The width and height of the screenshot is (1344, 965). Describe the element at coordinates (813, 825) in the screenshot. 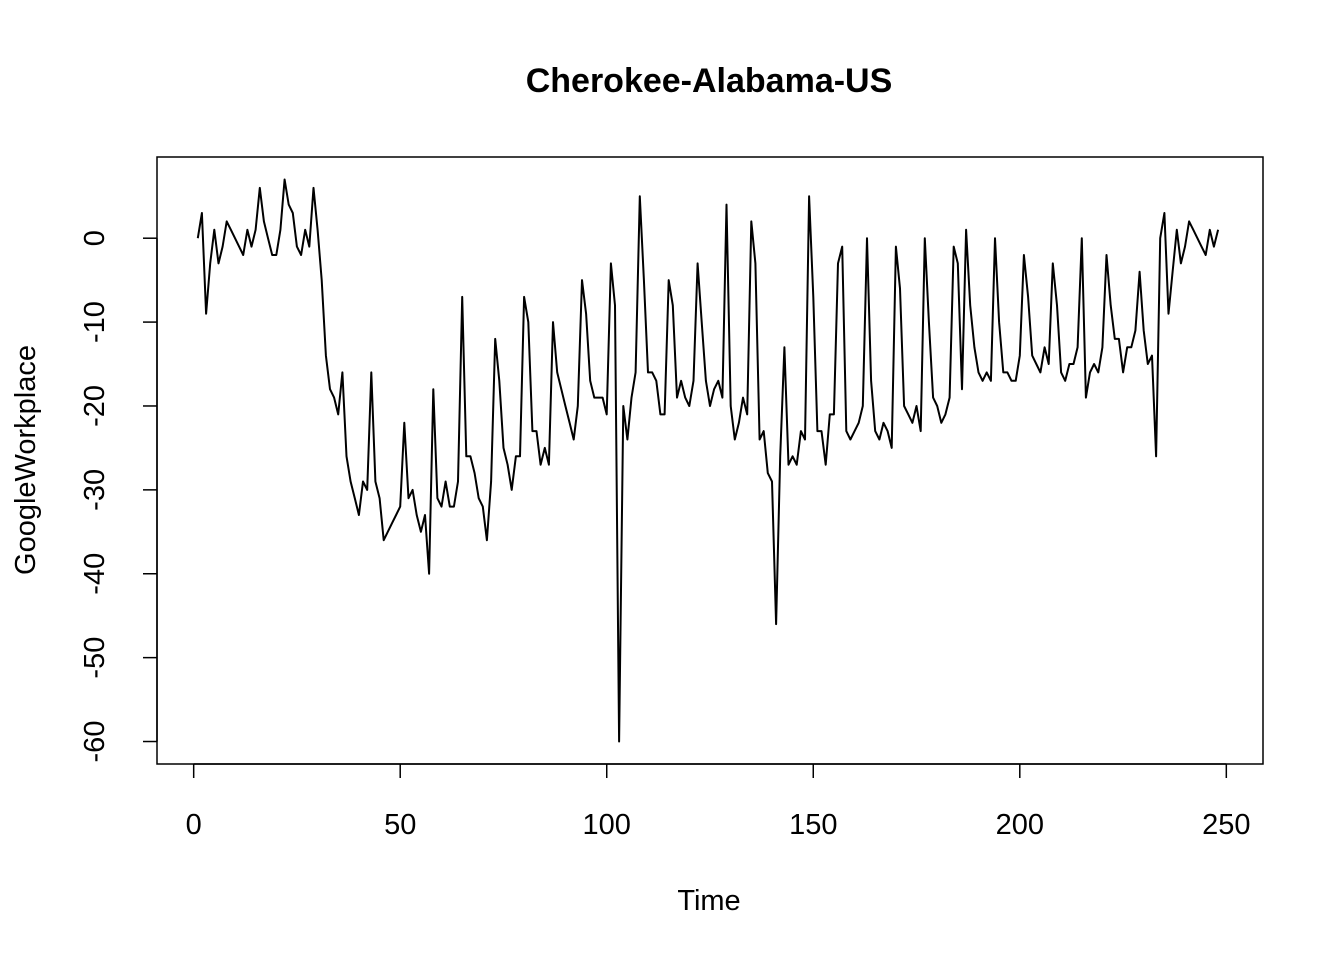

I see `x-tick-label: 150` at that location.